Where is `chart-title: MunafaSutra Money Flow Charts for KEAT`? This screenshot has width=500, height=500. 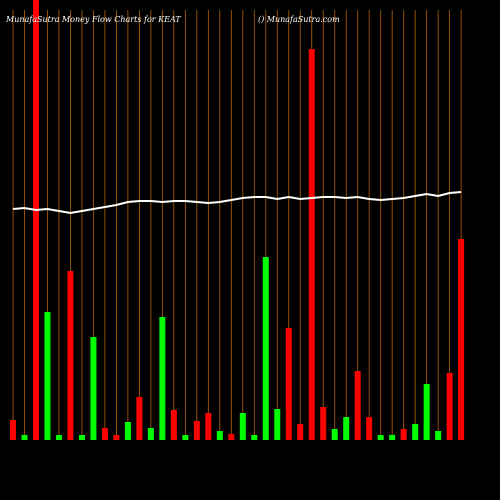 chart-title: MunafaSutra Money Flow Charts for KEAT is located at coordinates (93, 19).